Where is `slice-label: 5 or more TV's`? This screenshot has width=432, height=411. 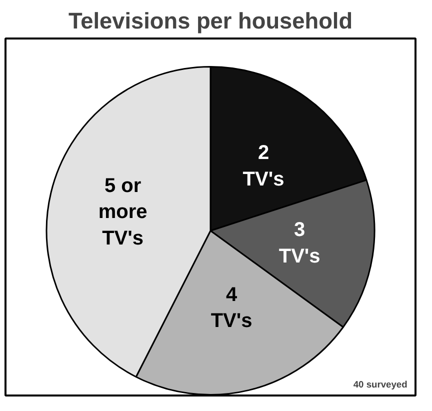
slice-label: 5 or more TV's is located at coordinates (123, 212).